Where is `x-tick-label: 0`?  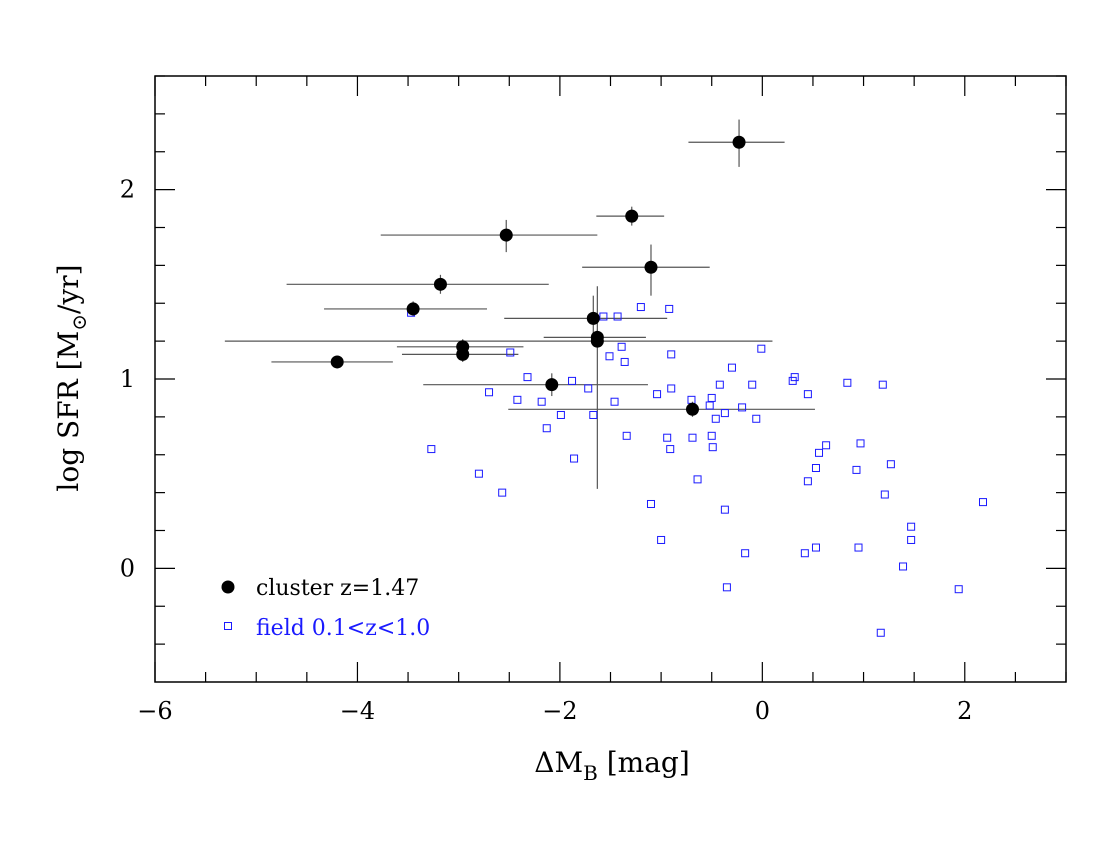 x-tick-label: 0 is located at coordinates (762, 711).